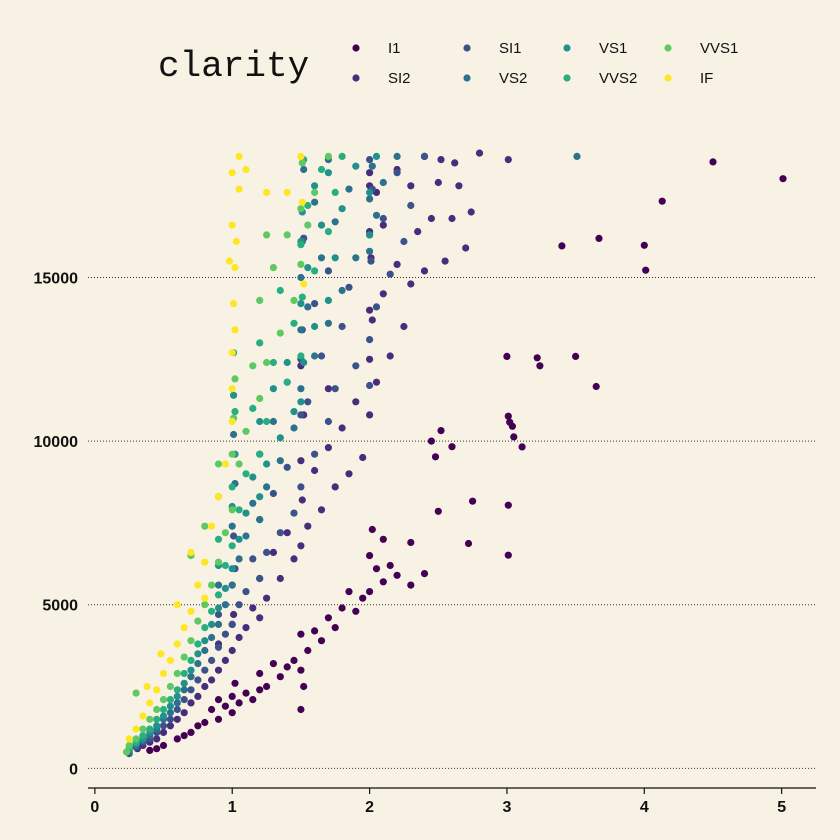  Describe the element at coordinates (56, 278) in the screenshot. I see `y-tick-label: 15000` at that location.